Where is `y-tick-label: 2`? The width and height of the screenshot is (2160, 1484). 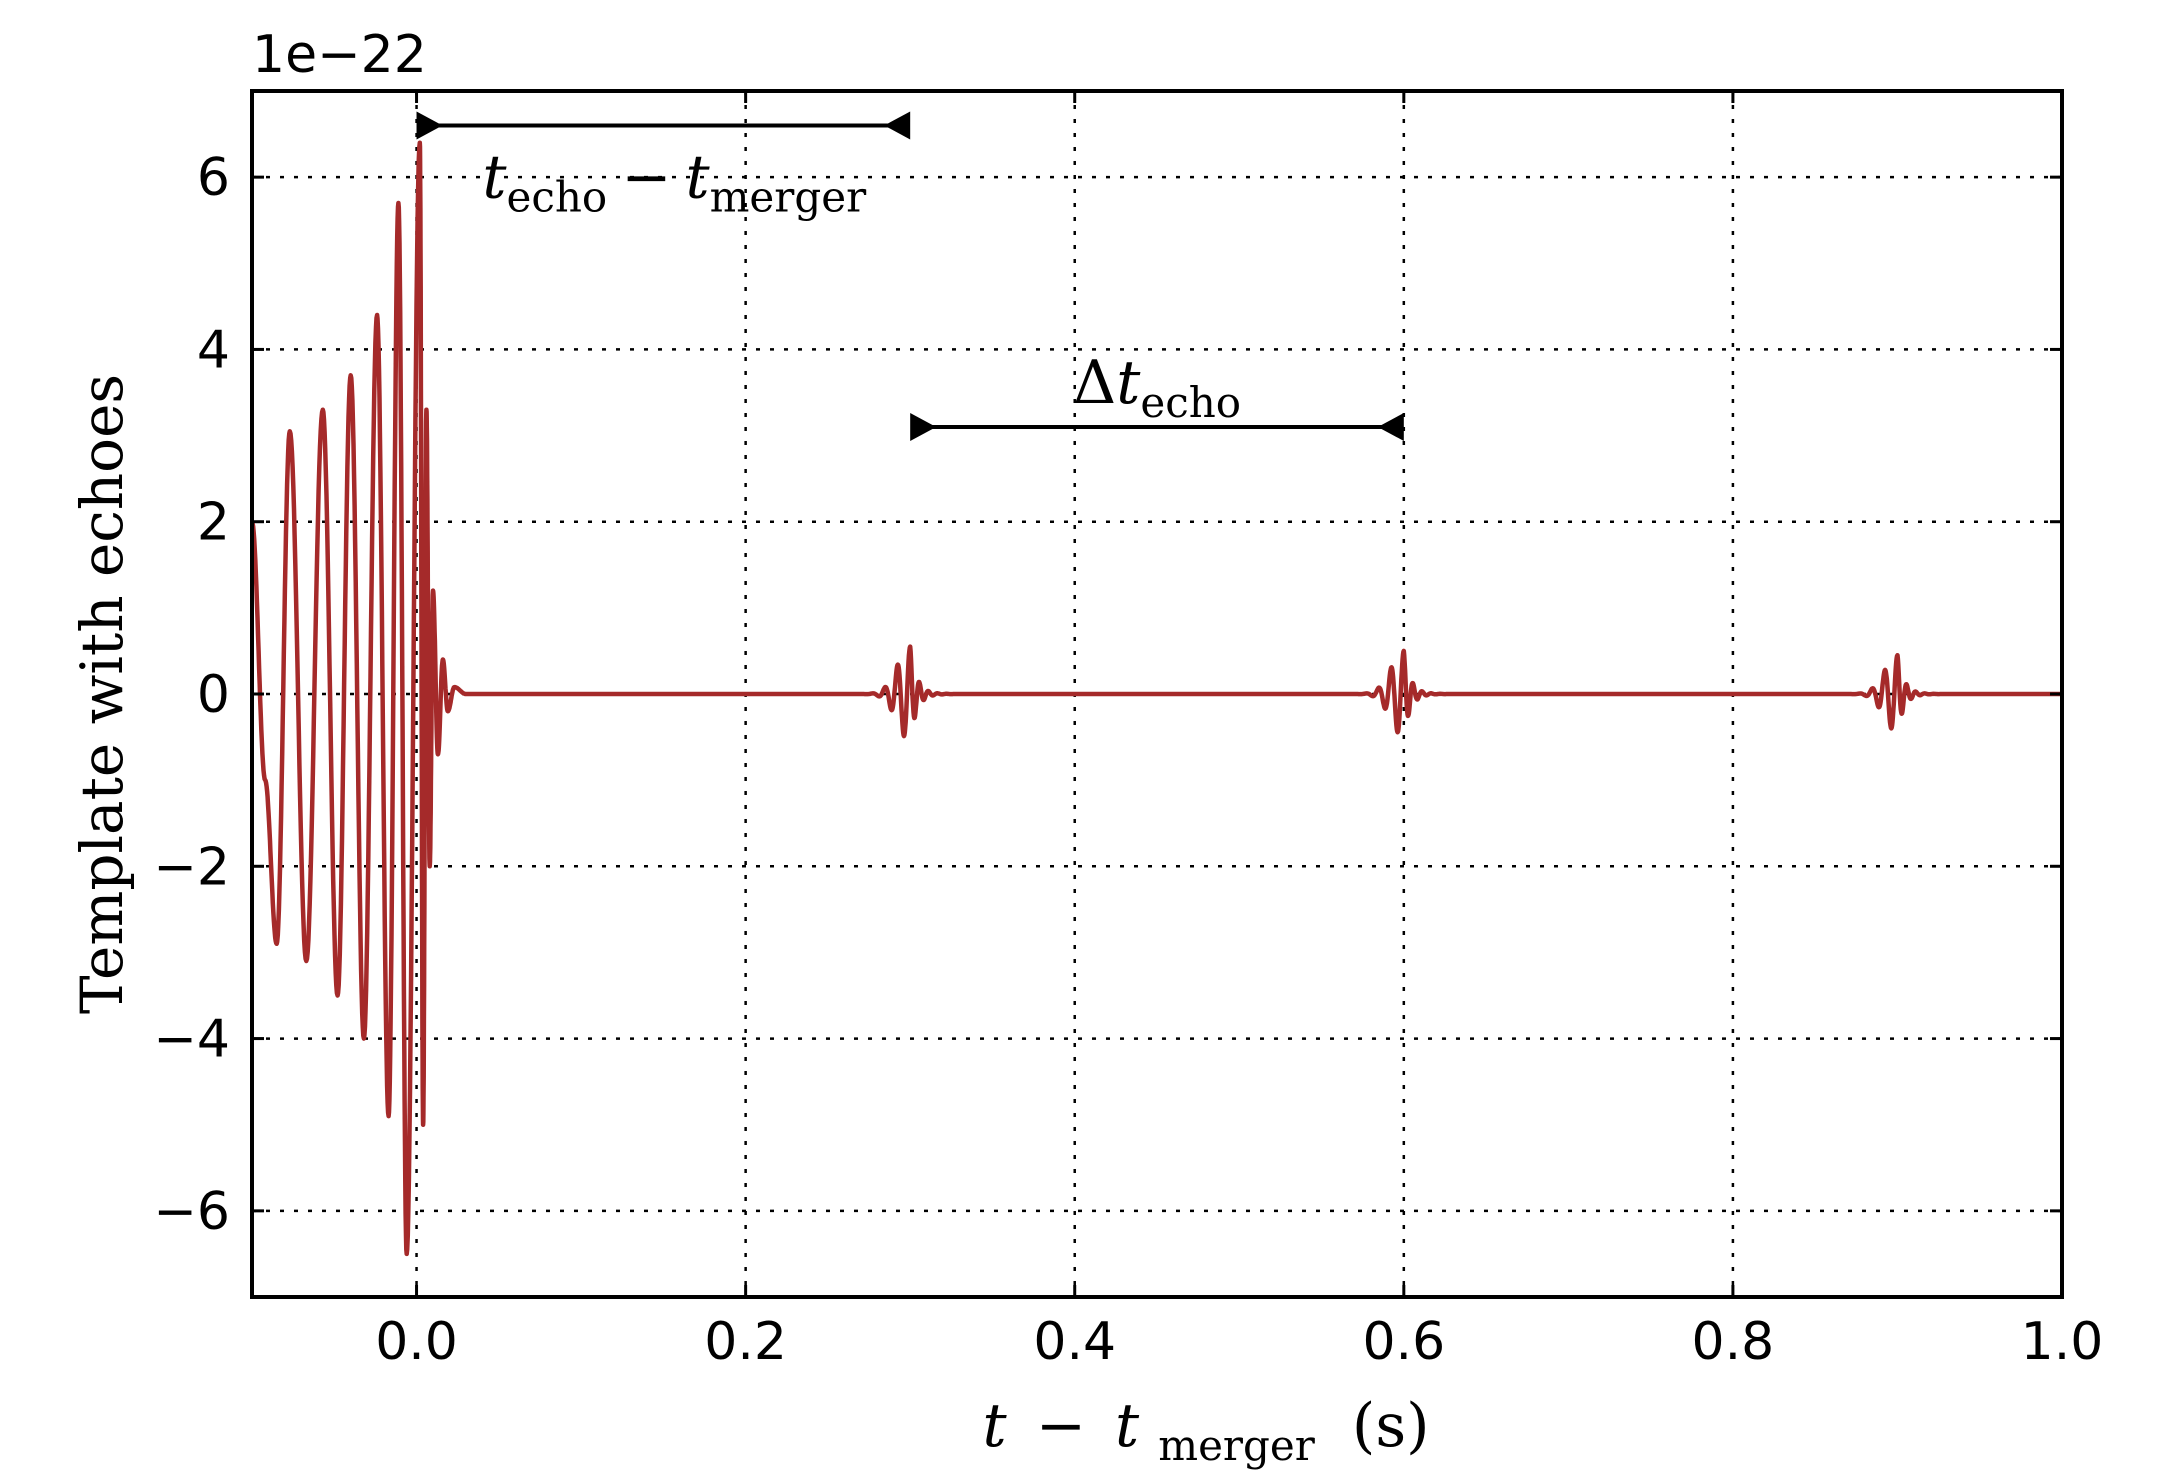 y-tick-label: 2 is located at coordinates (213, 523).